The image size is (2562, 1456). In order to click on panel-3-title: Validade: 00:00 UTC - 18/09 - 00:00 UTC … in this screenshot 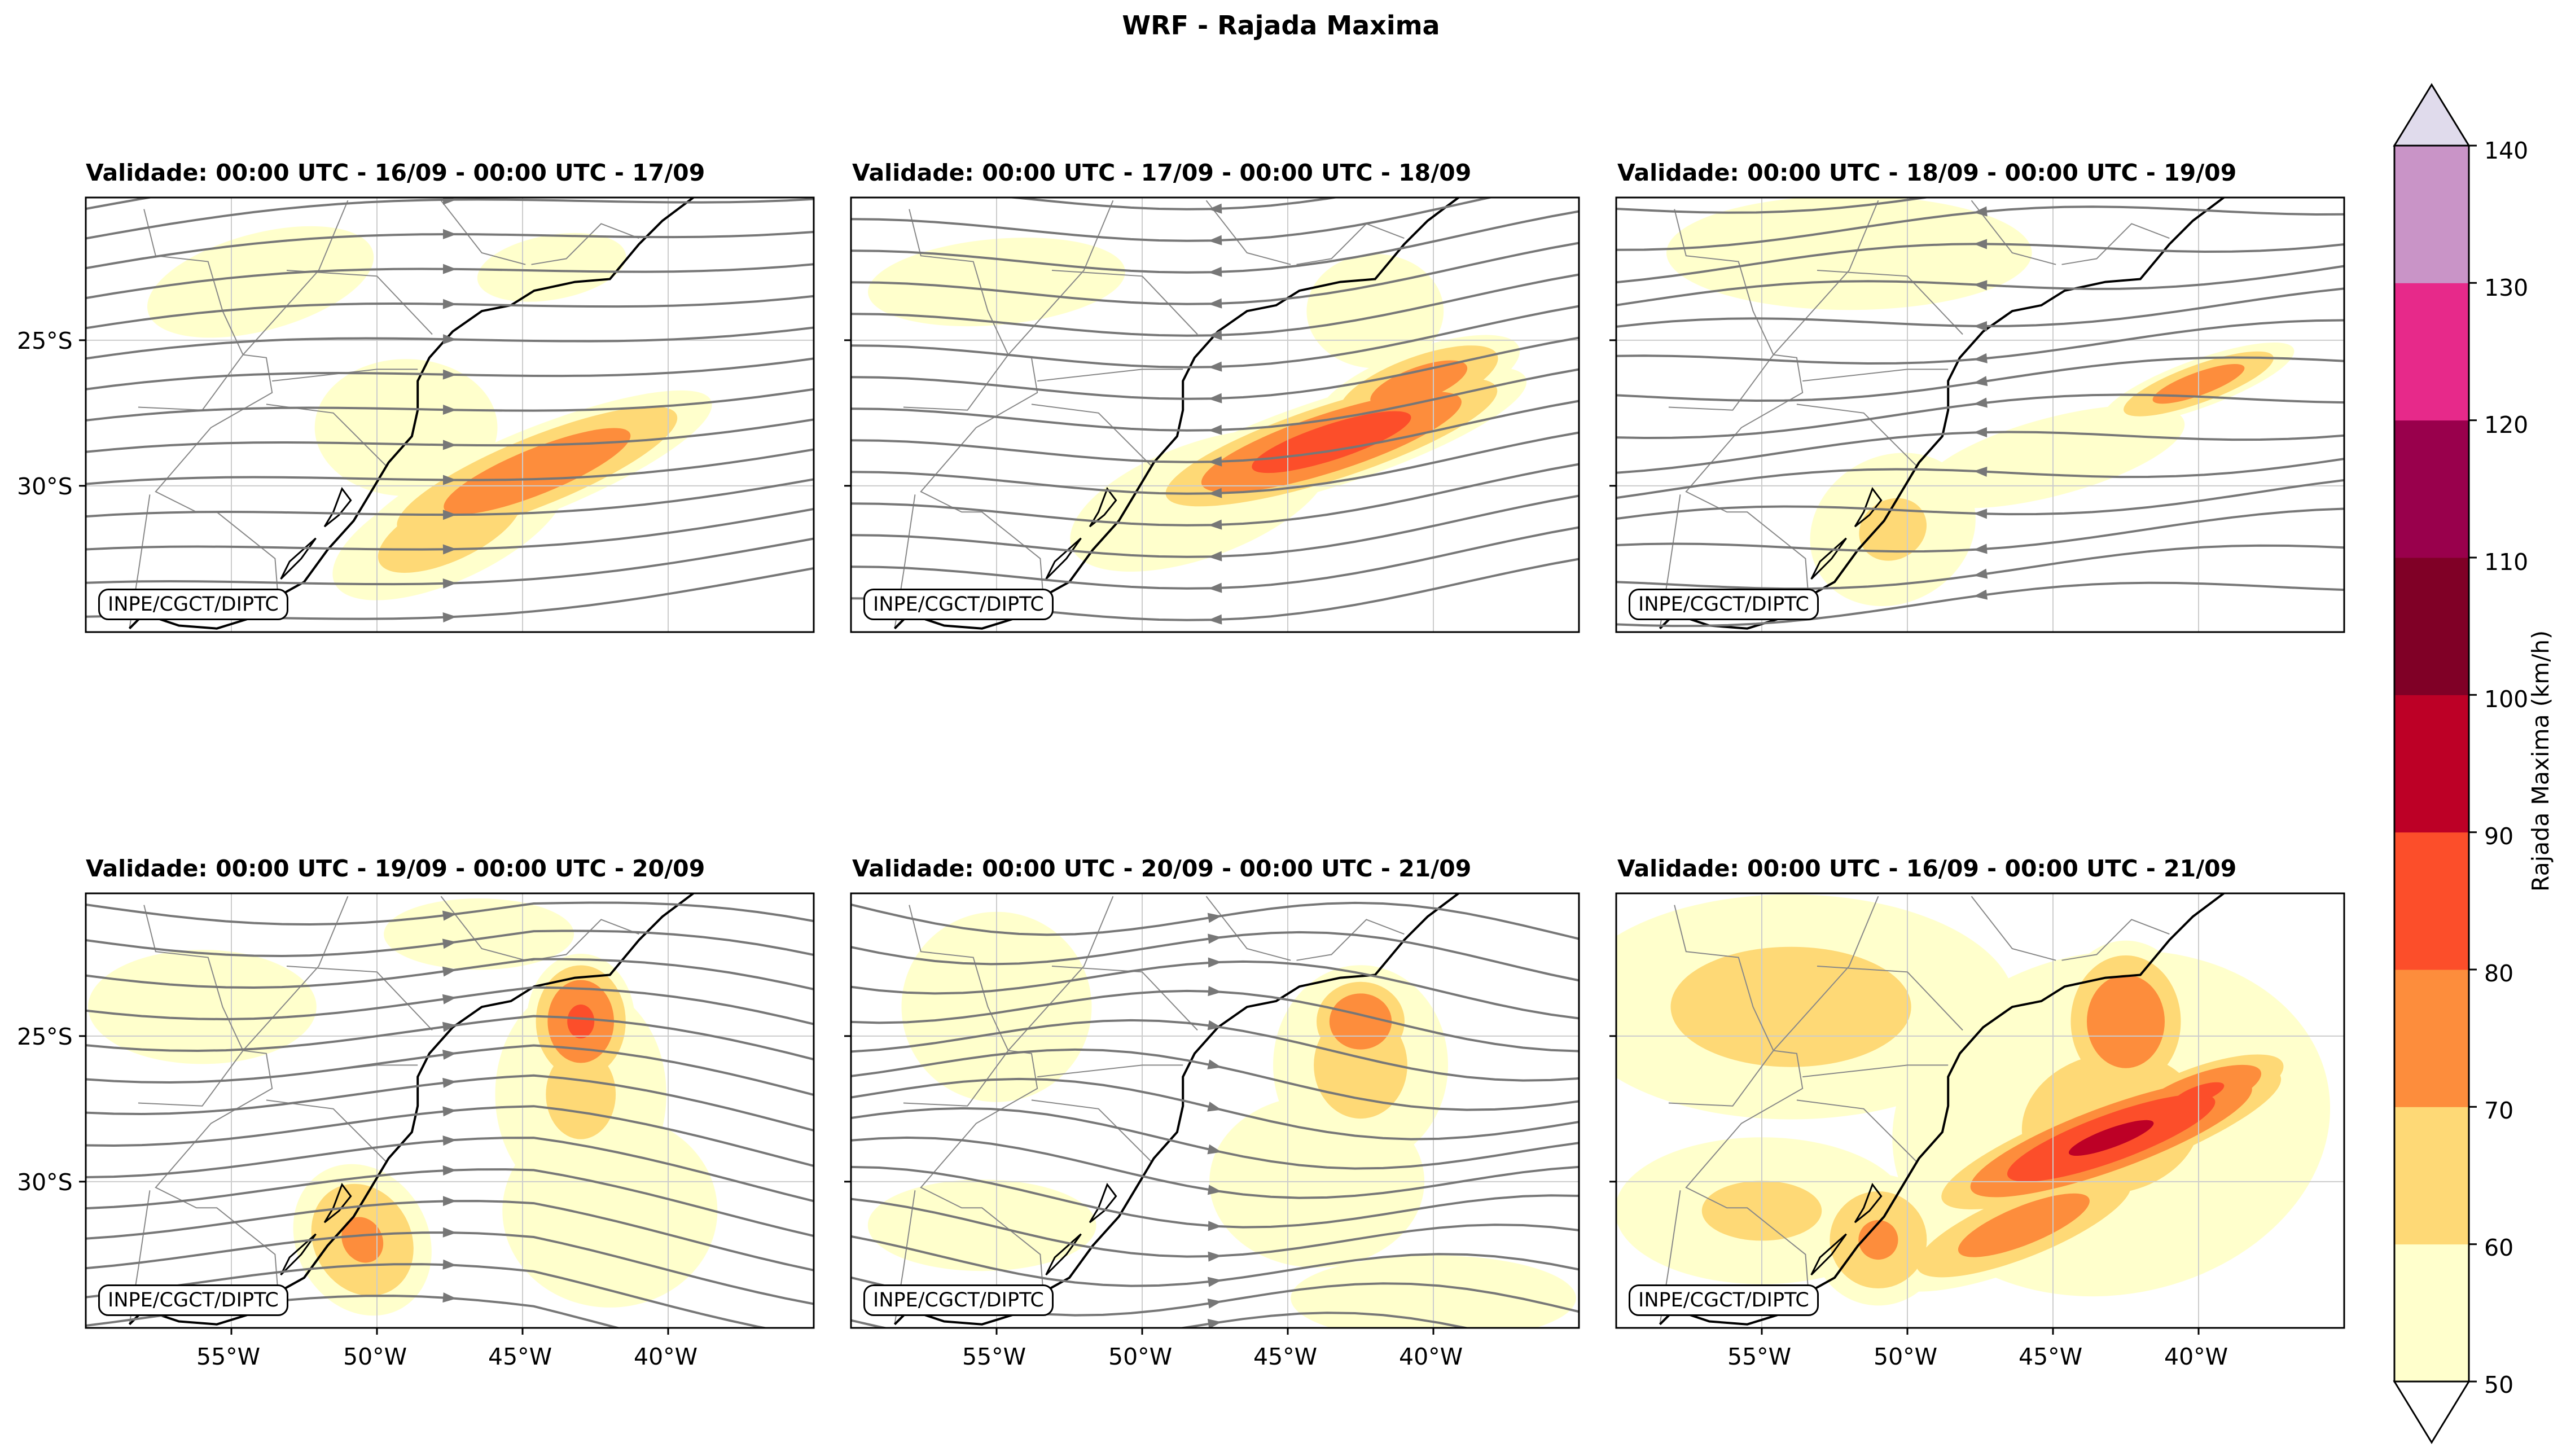, I will do `click(1927, 172)`.